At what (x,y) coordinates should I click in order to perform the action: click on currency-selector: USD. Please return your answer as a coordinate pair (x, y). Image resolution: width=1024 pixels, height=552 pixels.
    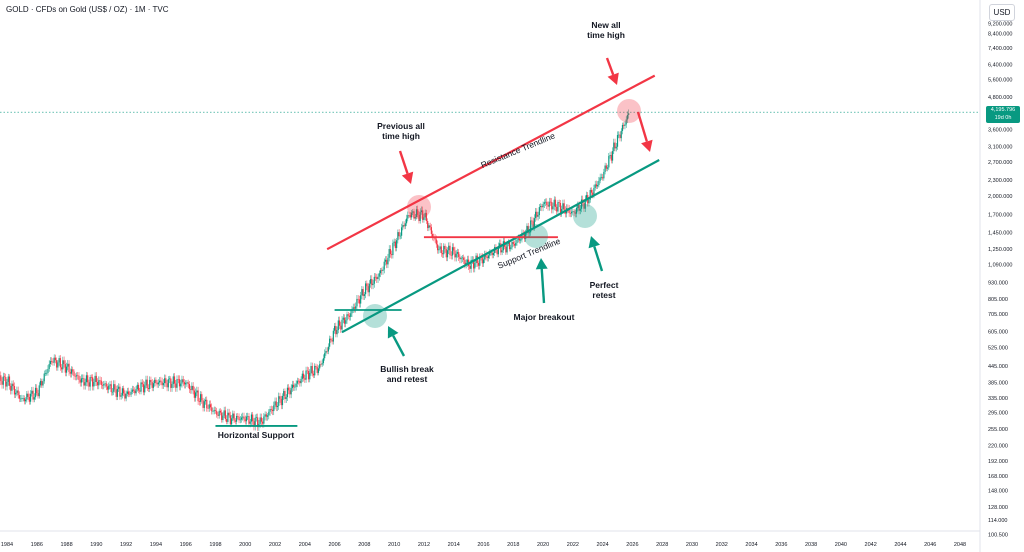
    Looking at the image, I should click on (1002, 12).